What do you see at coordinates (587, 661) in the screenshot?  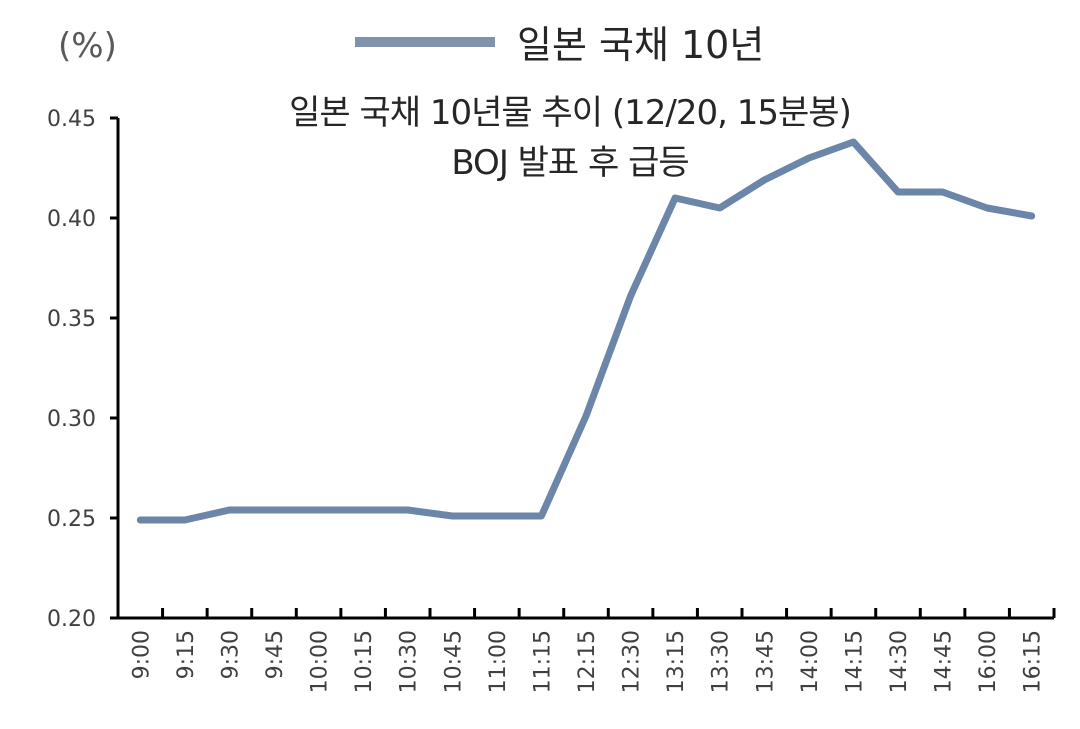 I see `x-tick-label: 12:15` at bounding box center [587, 661].